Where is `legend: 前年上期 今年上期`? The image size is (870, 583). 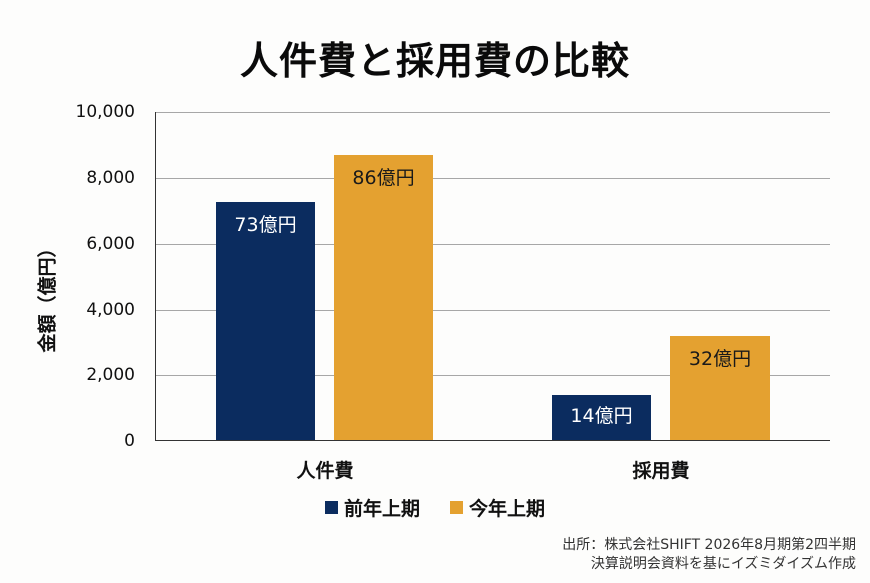 legend: 前年上期 今年上期 is located at coordinates (435, 507).